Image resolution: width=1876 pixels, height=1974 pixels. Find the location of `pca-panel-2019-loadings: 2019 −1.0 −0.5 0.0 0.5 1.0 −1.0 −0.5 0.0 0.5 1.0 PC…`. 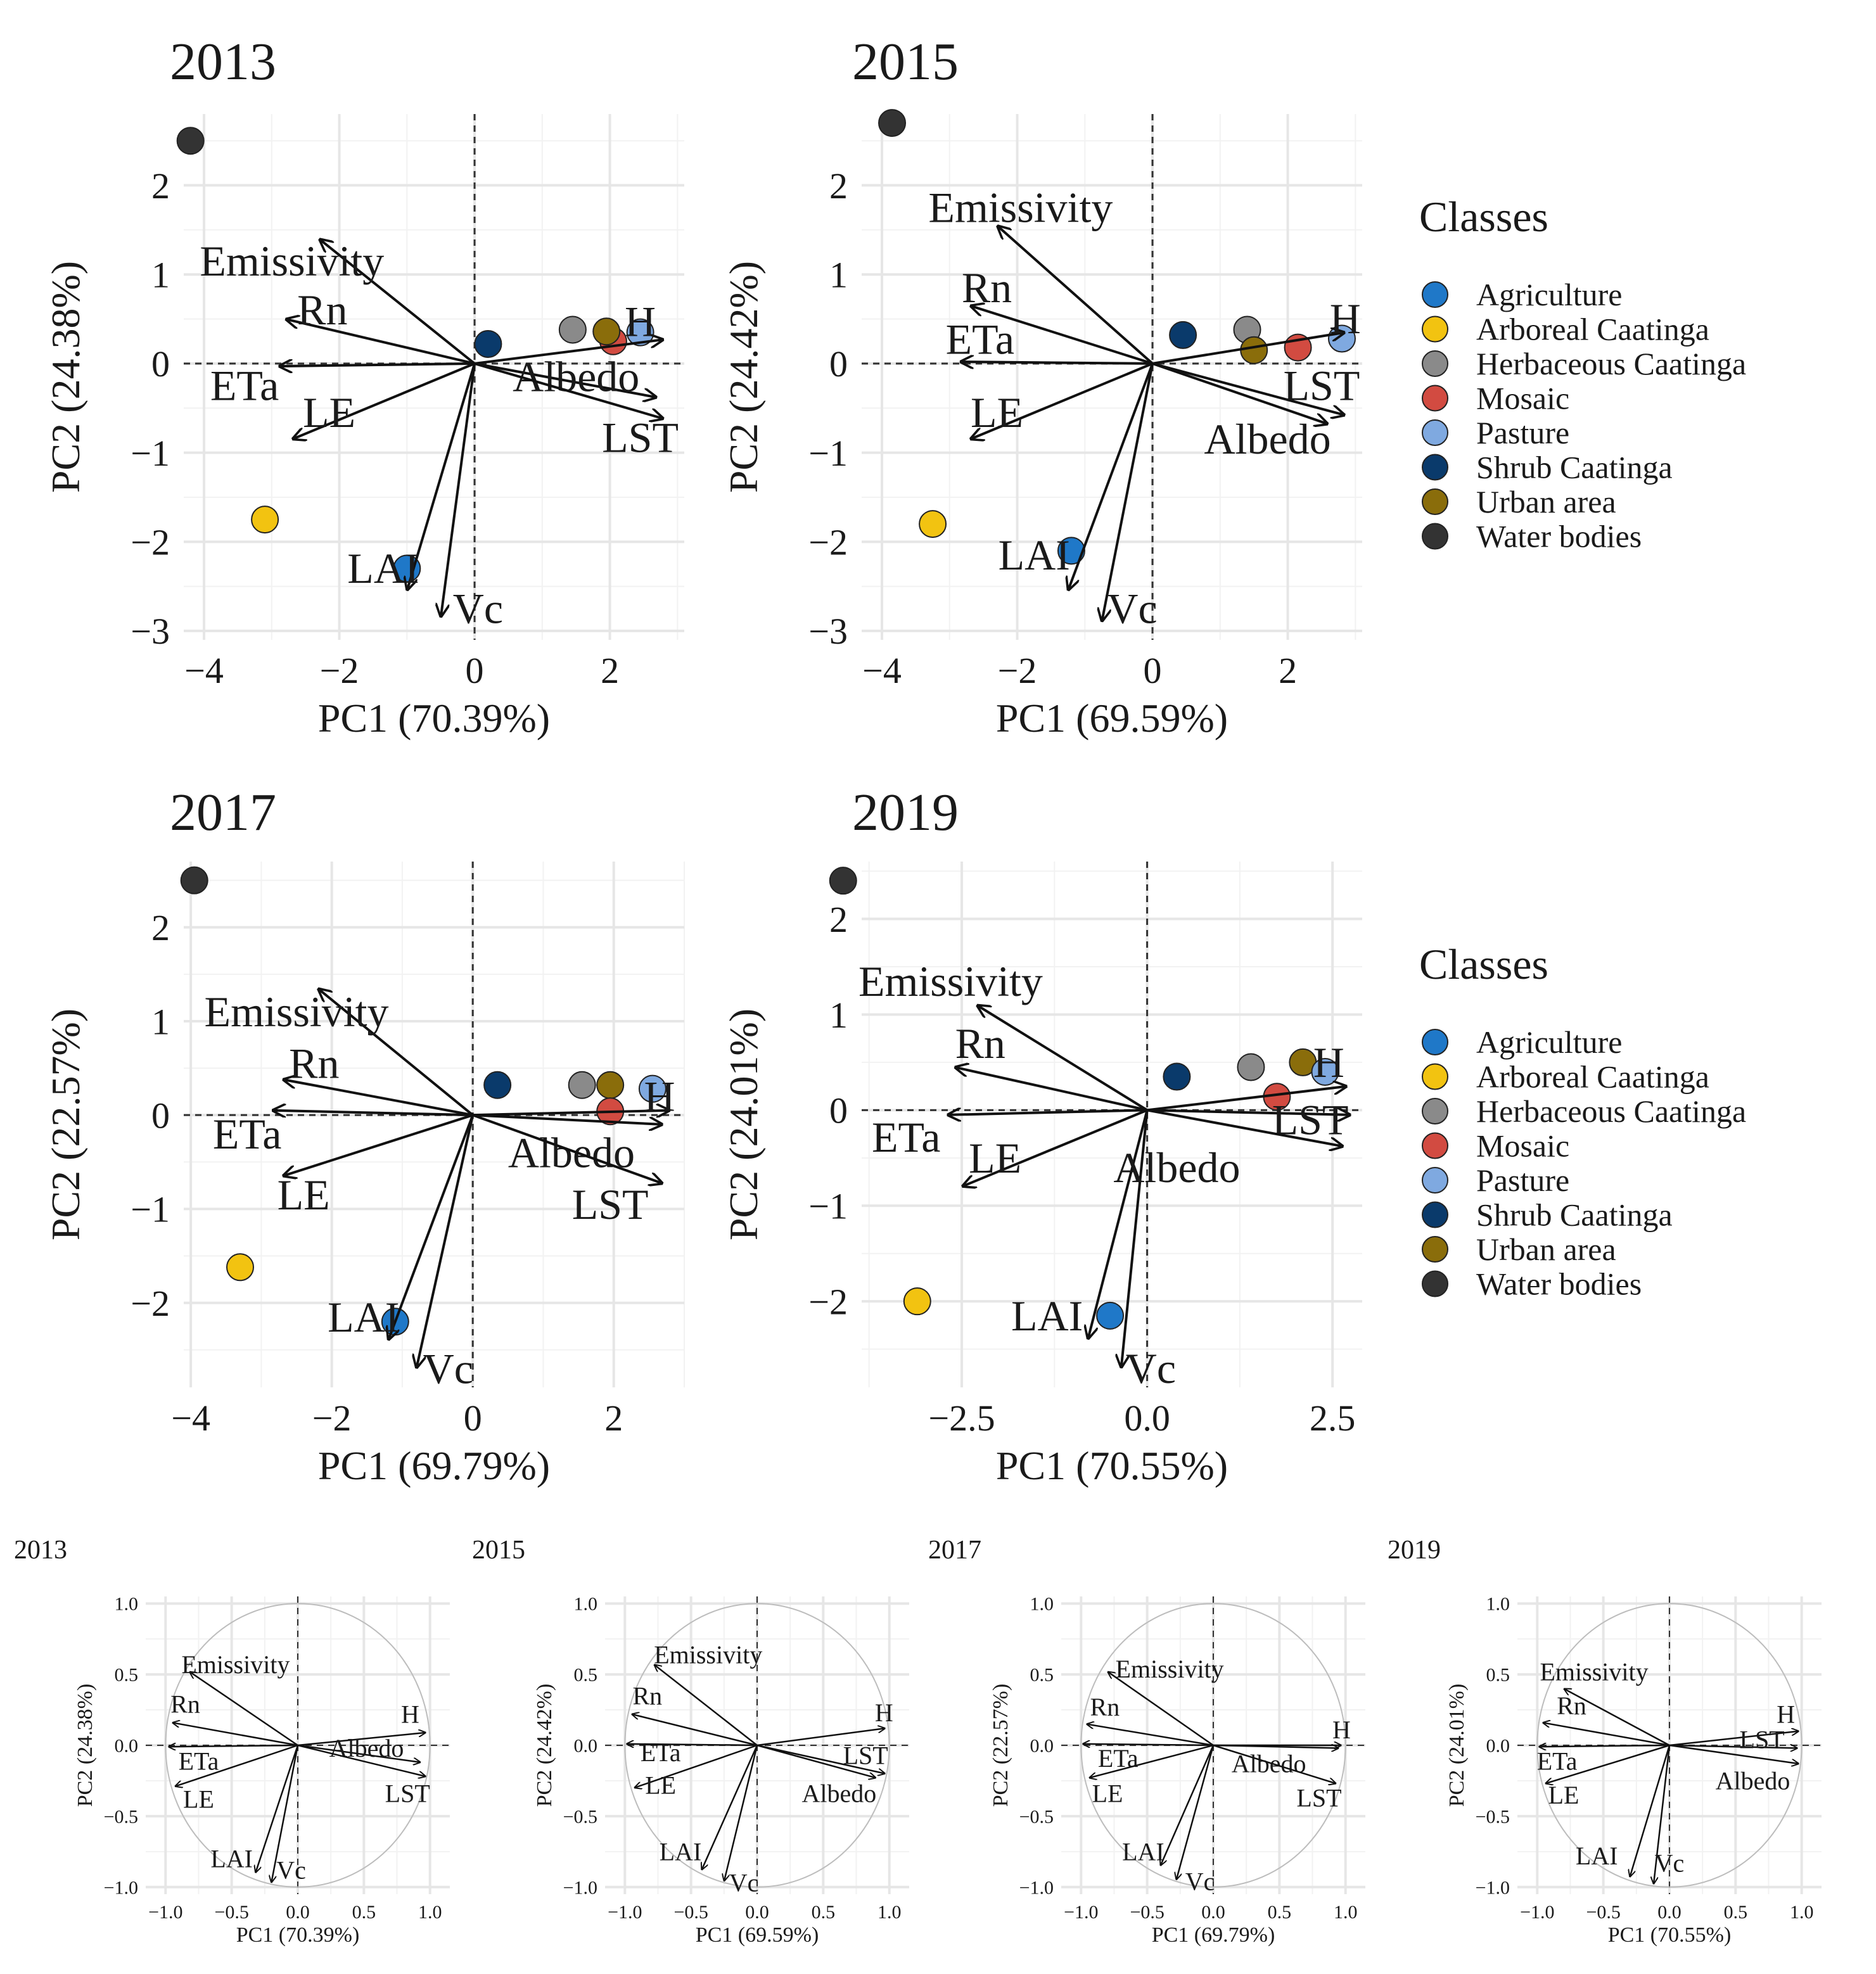

pca-panel-2019-loadings: 2019 −1.0 −0.5 0.0 0.5 1.0 −1.0 −0.5 0.0 0.5 1.0 PC… is located at coordinates (1605, 1741).